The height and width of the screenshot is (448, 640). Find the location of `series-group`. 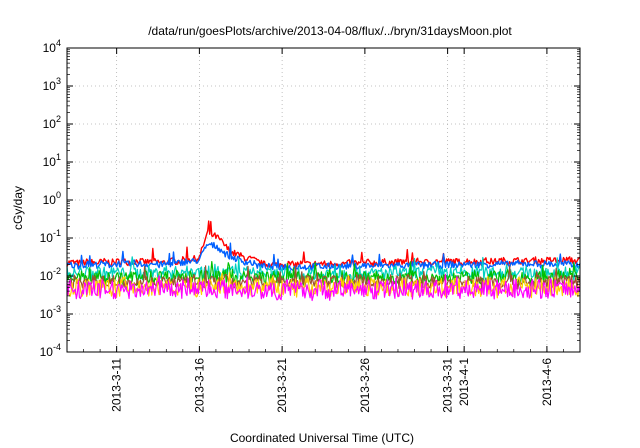

series-group is located at coordinates (323, 261).